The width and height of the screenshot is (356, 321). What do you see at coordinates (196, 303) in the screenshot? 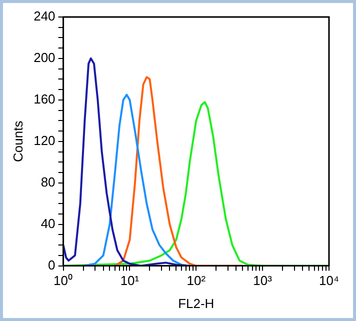
I see `x-axis-title: FL2-H` at bounding box center [196, 303].